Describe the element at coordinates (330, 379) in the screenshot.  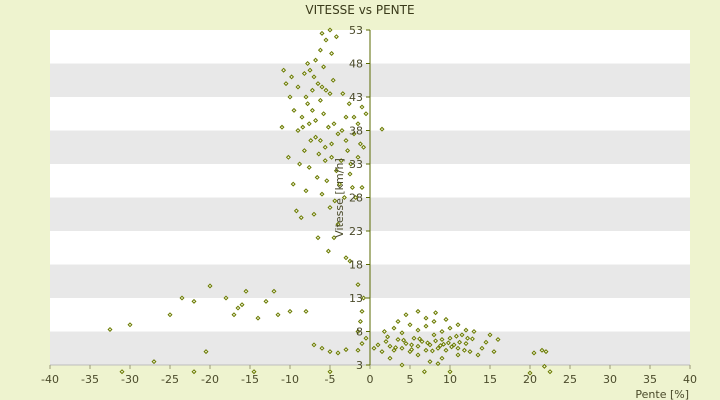
I see `x-tick-label: -5` at that location.